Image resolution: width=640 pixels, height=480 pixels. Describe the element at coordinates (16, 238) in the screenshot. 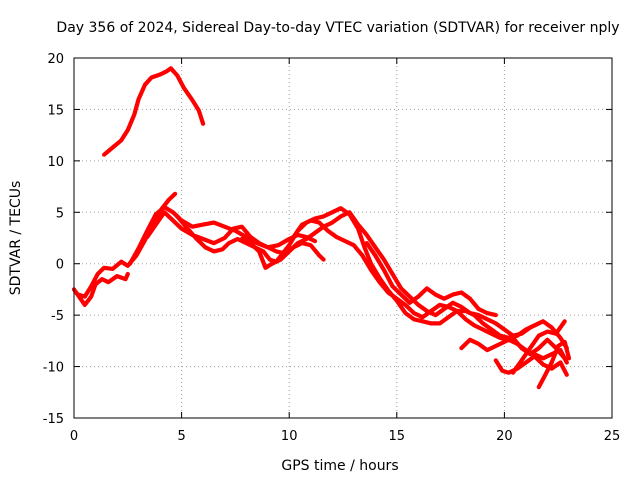

I see `y-axis-label: SDTVAR / TECUs` at that location.